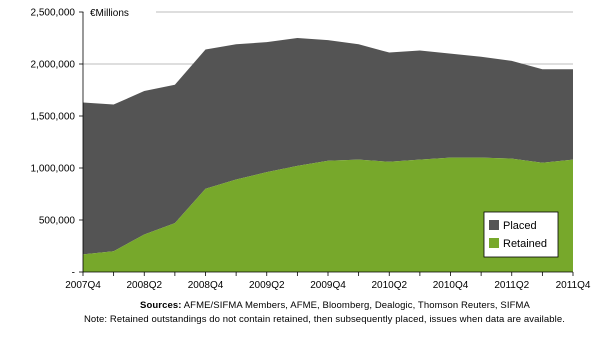 The image size is (605, 360). I want to click on y-tick-label: 2,000,000, so click(53, 65).